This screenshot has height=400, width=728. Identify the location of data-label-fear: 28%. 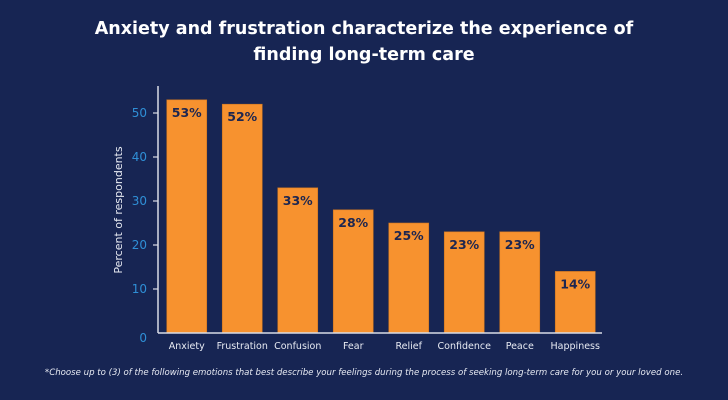
(353, 222).